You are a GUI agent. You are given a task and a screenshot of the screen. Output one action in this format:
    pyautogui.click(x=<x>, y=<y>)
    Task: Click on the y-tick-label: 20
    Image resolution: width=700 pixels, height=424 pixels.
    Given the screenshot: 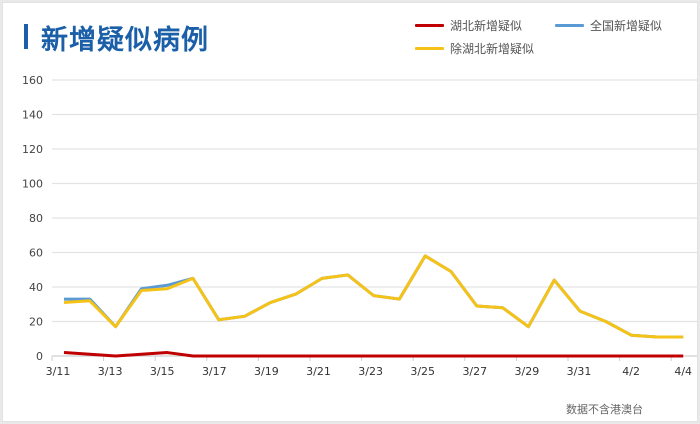 What is the action you would take?
    pyautogui.click(x=36, y=322)
    